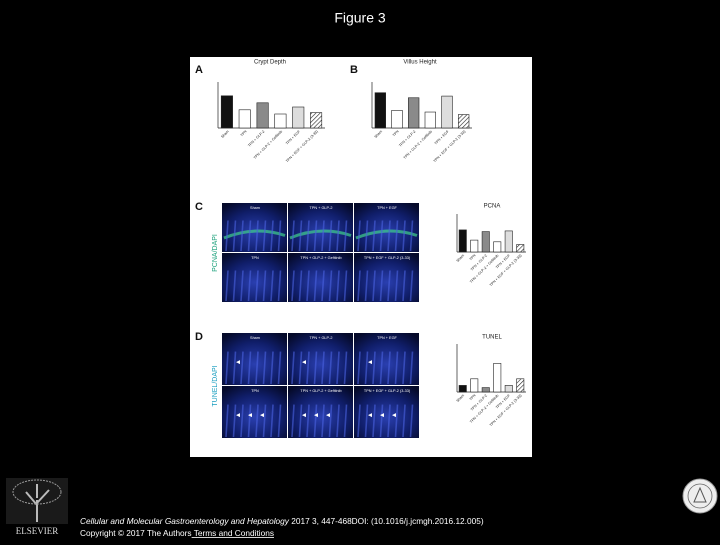  What do you see at coordinates (255, 258) in the screenshot?
I see `image-label: TPN` at bounding box center [255, 258].